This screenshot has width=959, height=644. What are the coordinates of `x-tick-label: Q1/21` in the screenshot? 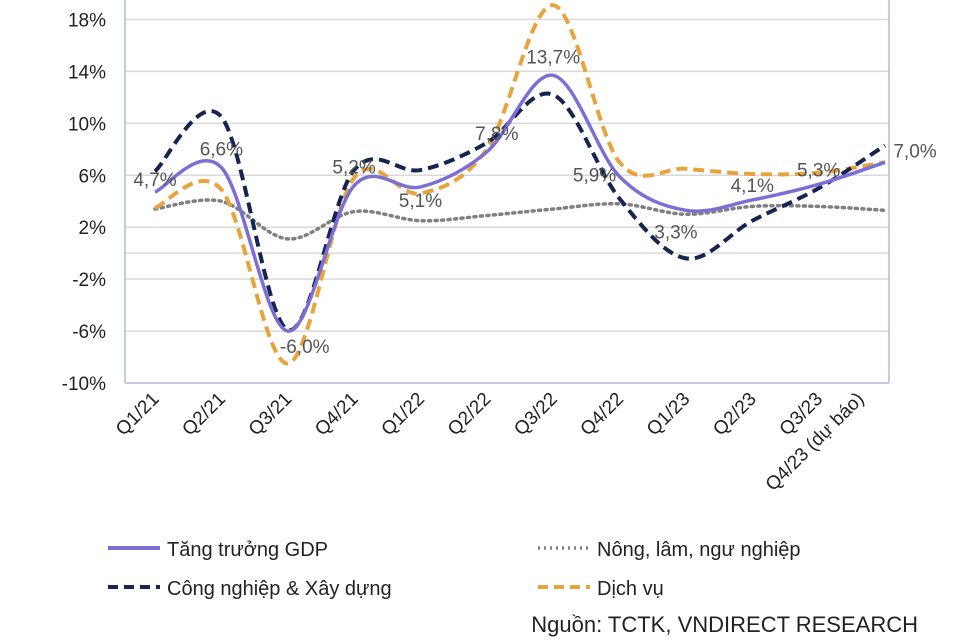 It's located at (137, 414).